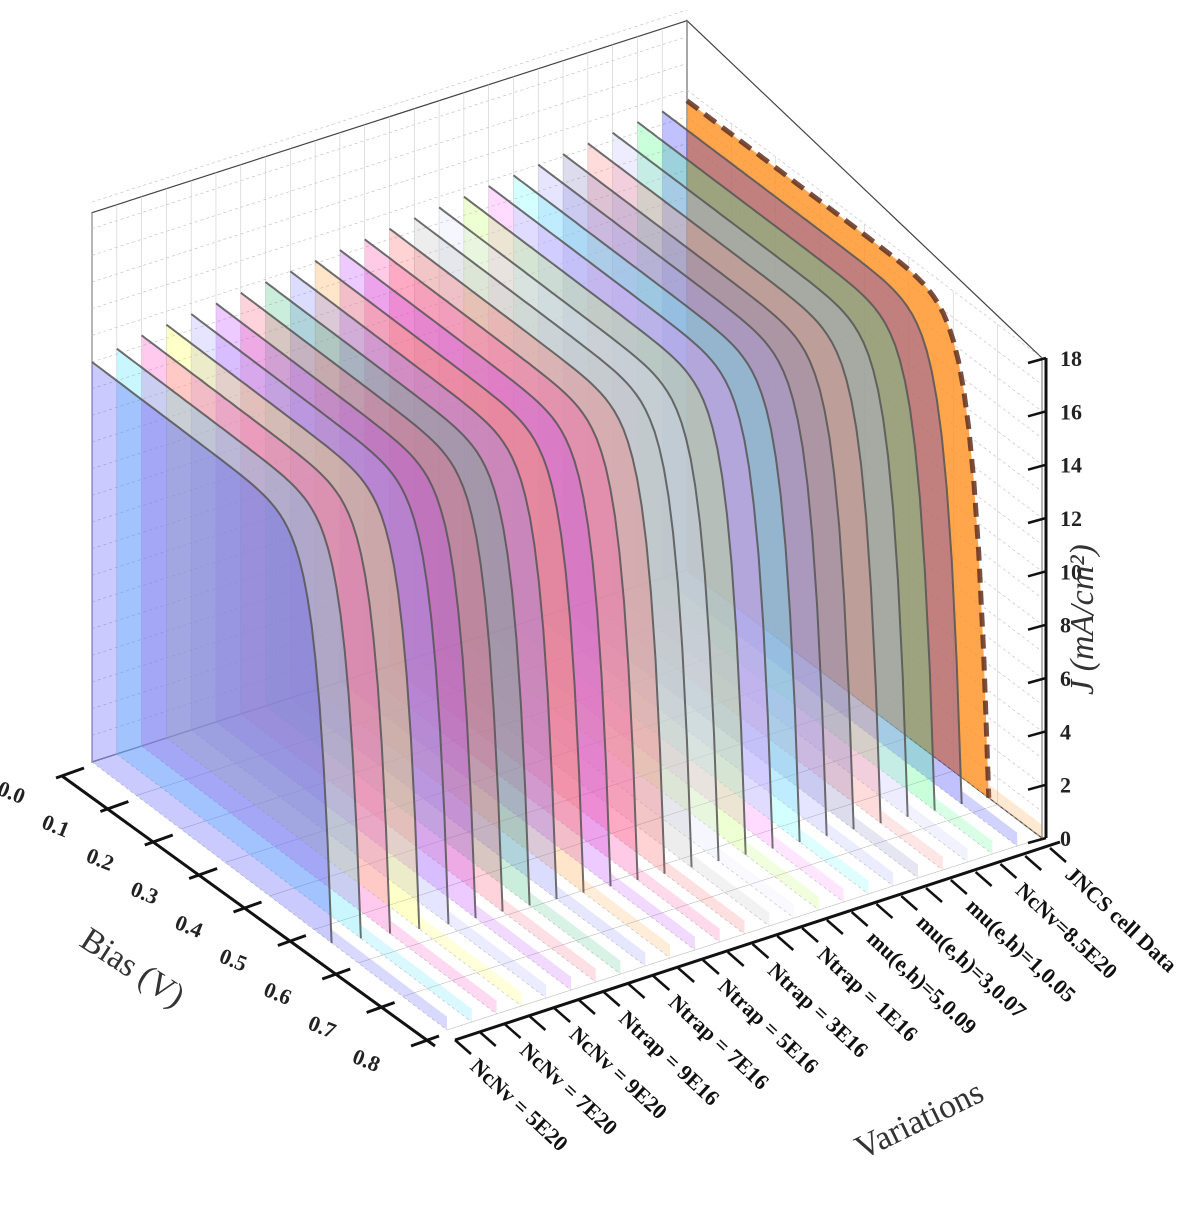 This screenshot has height=1205, width=1177. What do you see at coordinates (322, 1026) in the screenshot?
I see `x-tick-label: 0.7` at bounding box center [322, 1026].